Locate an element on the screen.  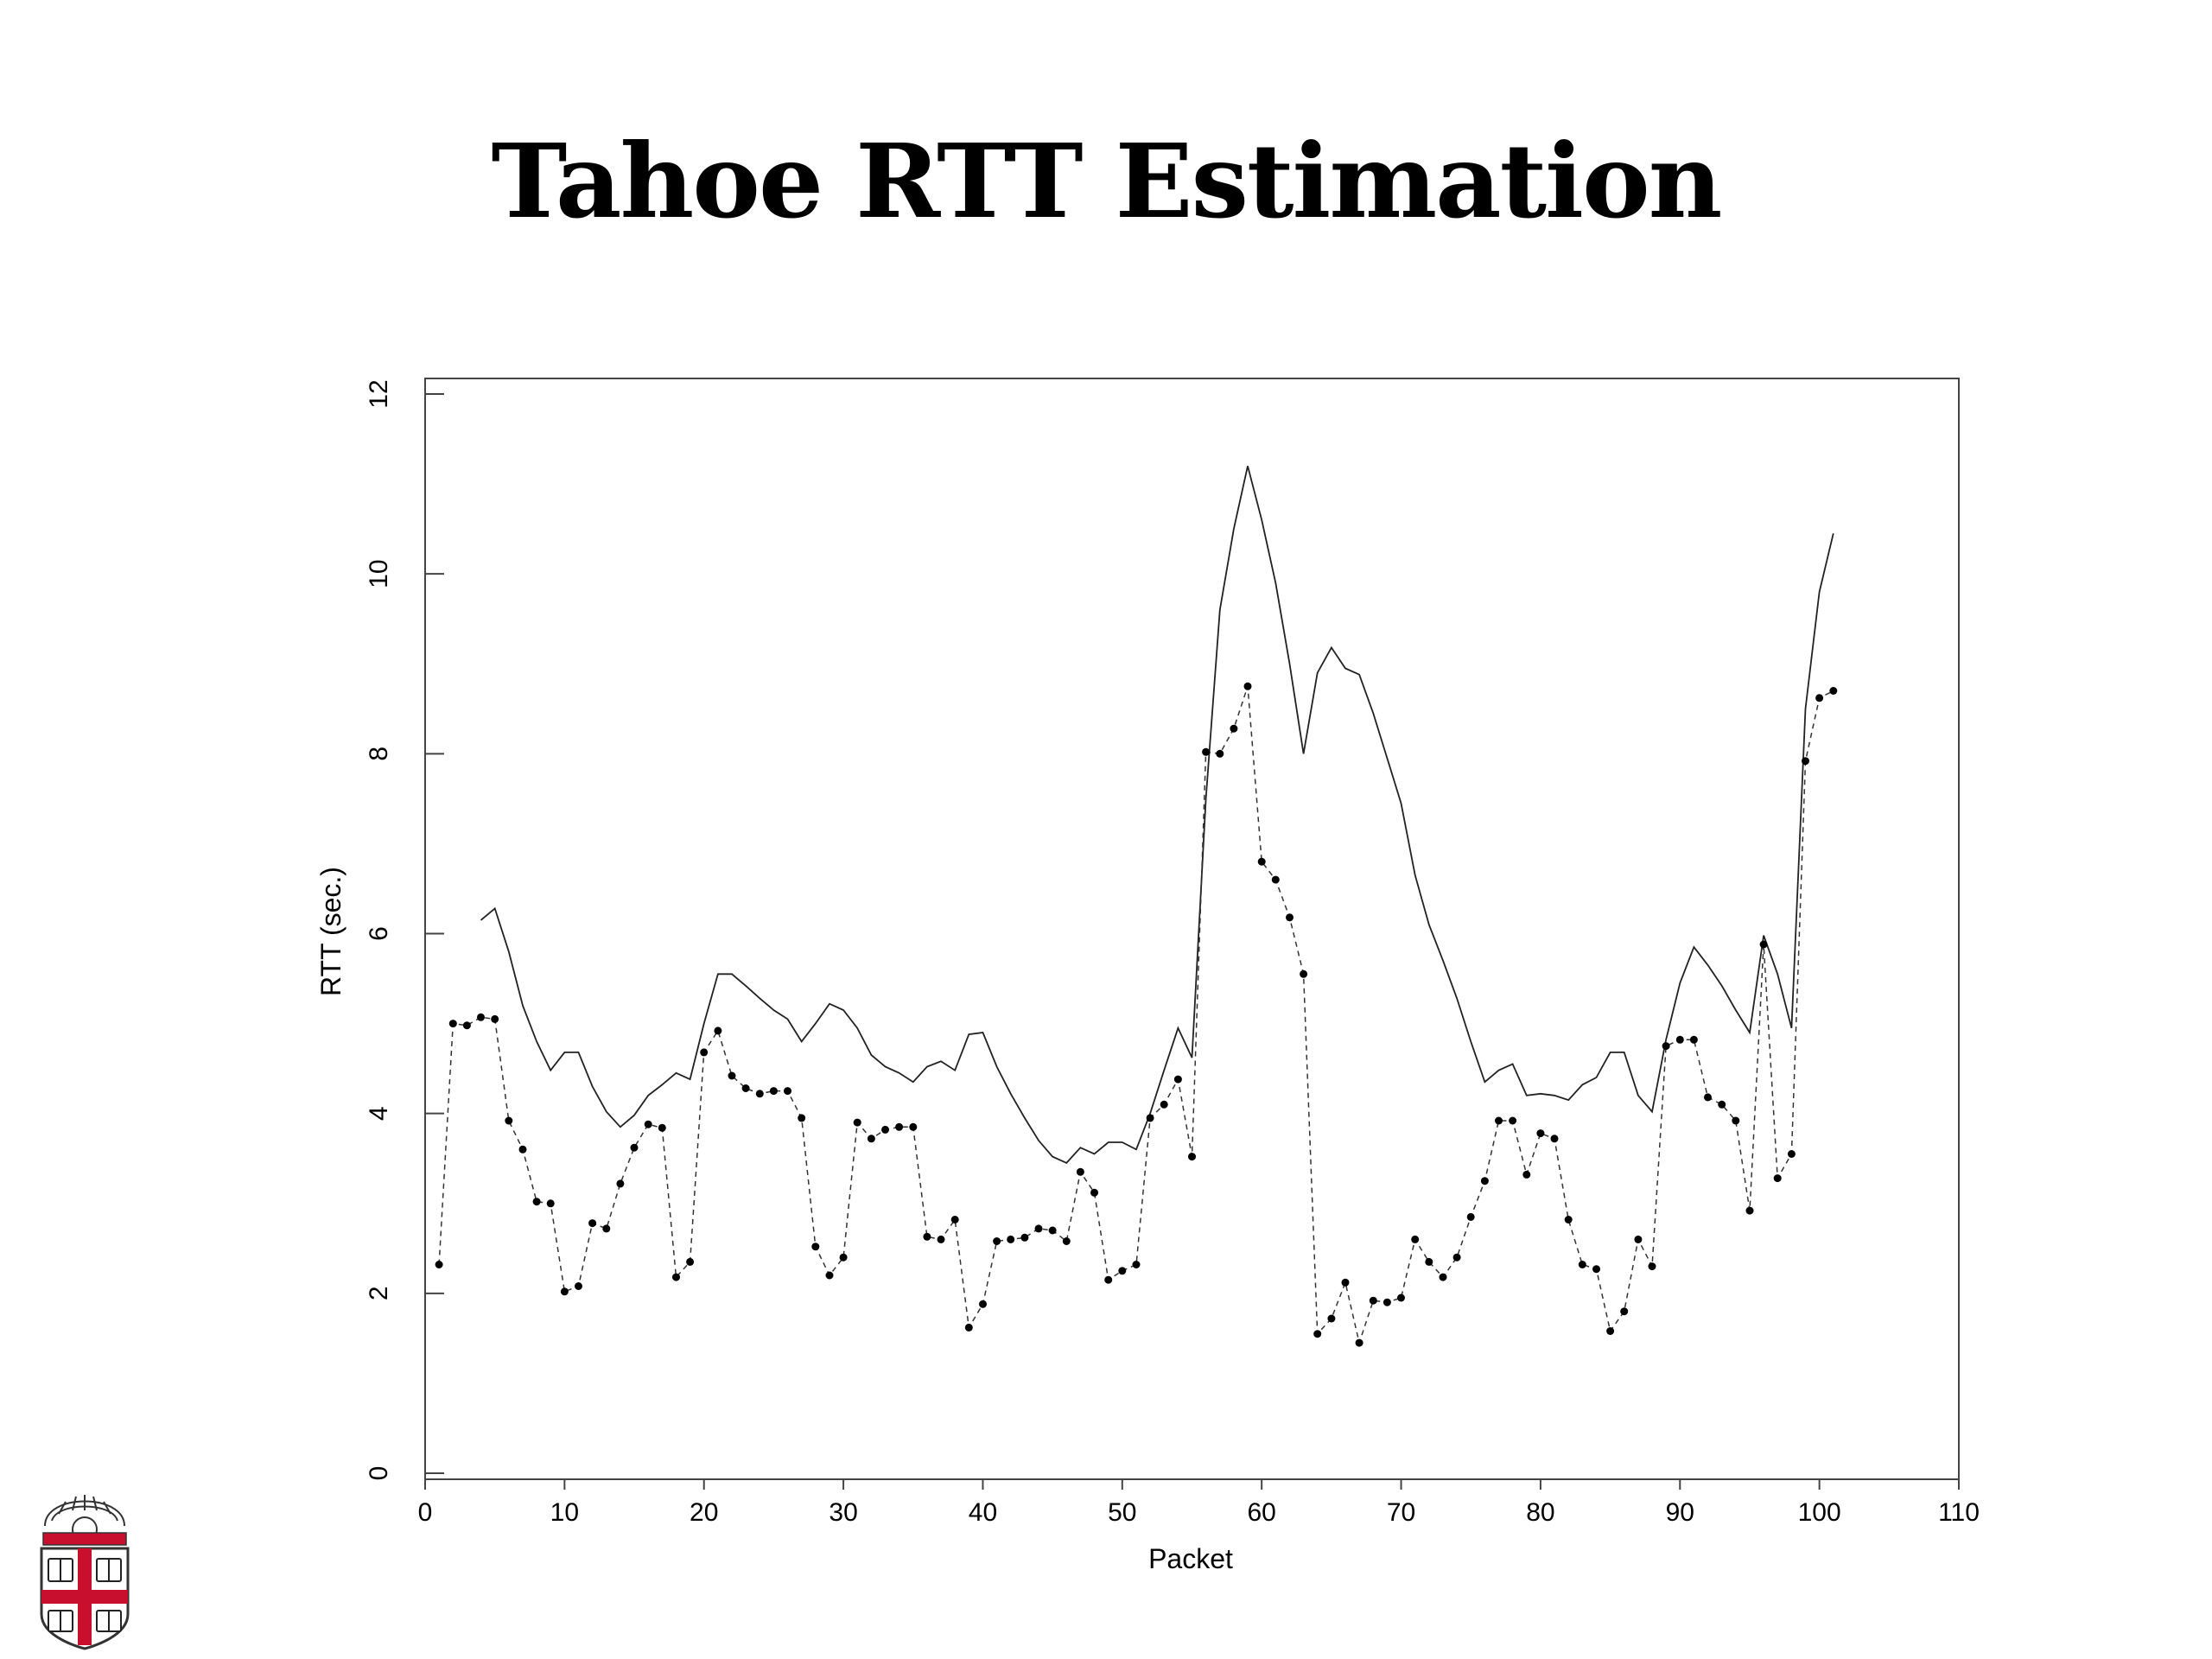
y-tick-label: 10 is located at coordinates (379, 573).